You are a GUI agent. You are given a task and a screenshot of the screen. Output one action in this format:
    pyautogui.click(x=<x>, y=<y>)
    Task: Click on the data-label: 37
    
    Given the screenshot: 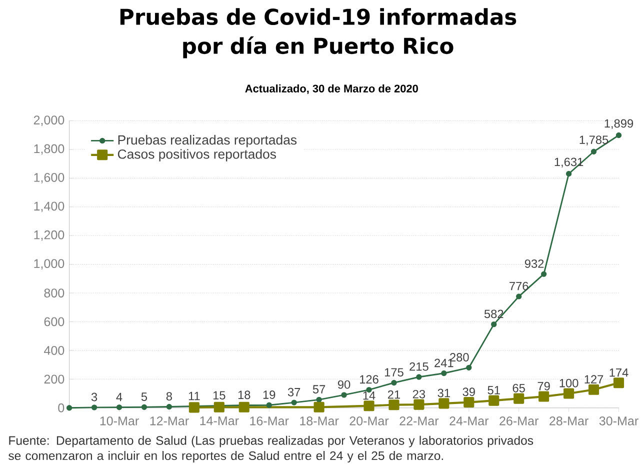 What is the action you would take?
    pyautogui.click(x=294, y=392)
    